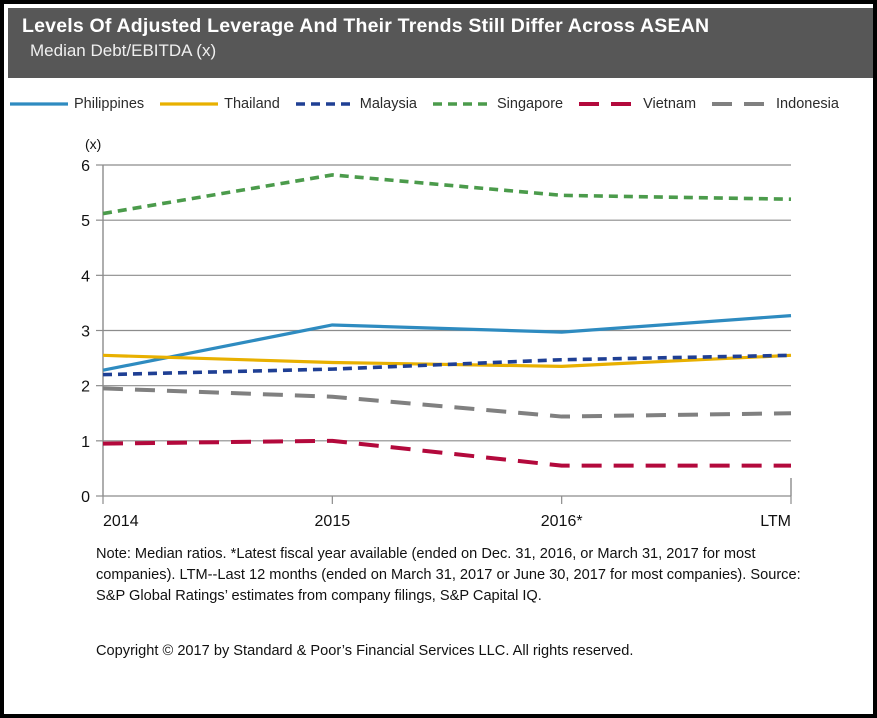  I want to click on x-tick-label: LTM, so click(775, 521).